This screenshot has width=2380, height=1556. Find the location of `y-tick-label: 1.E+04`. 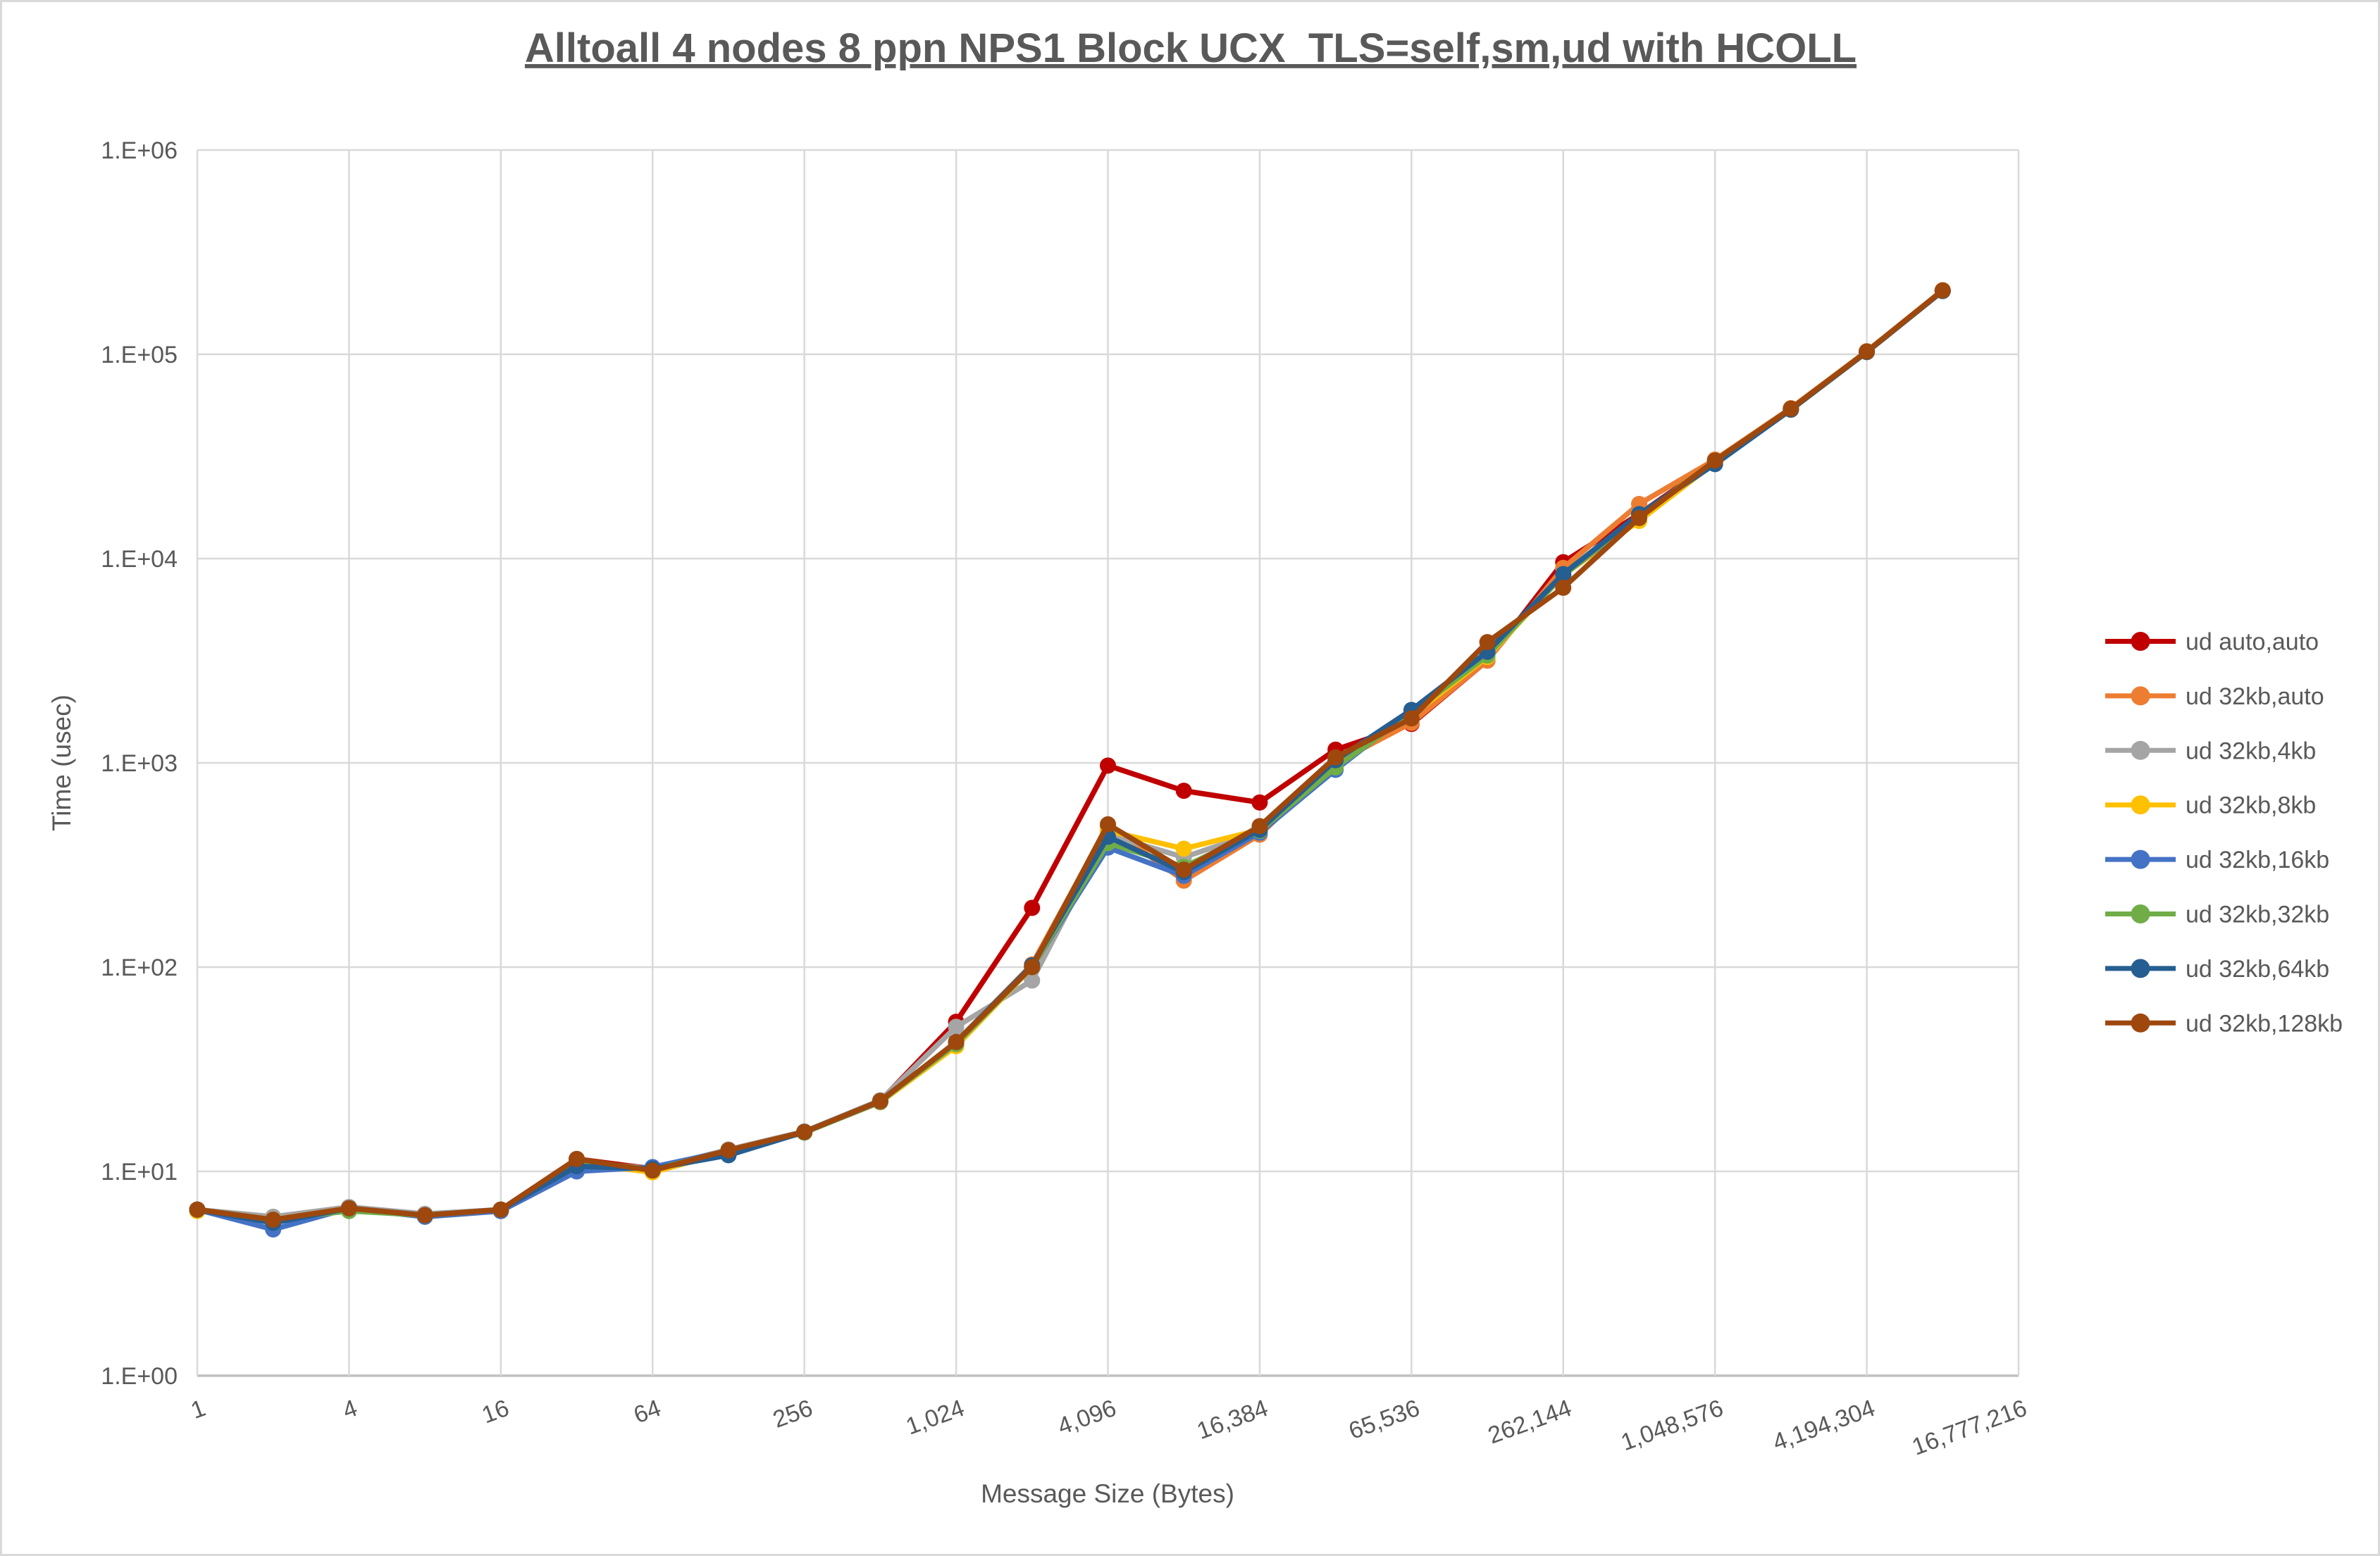

y-tick-label: 1.E+04 is located at coordinates (139, 559).